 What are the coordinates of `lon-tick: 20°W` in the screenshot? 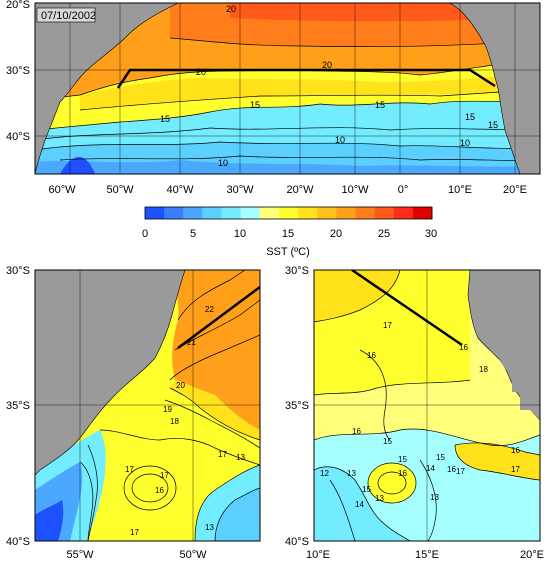 It's located at (300, 190).